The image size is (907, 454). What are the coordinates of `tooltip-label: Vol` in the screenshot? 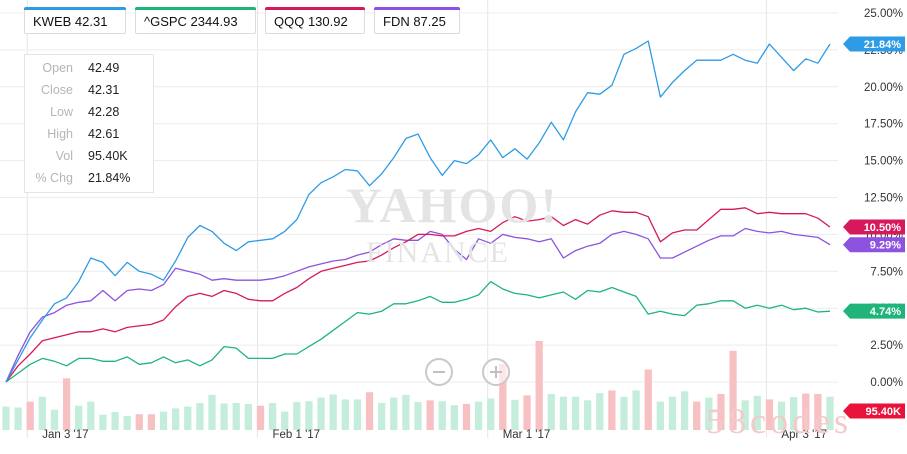 It's located at (64, 156).